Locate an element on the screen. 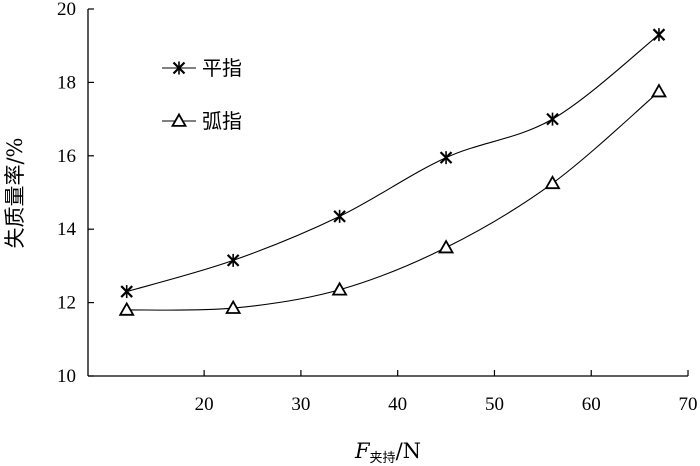 The height and width of the screenshot is (466, 700). x-tick-label: 20 is located at coordinates (204, 404).